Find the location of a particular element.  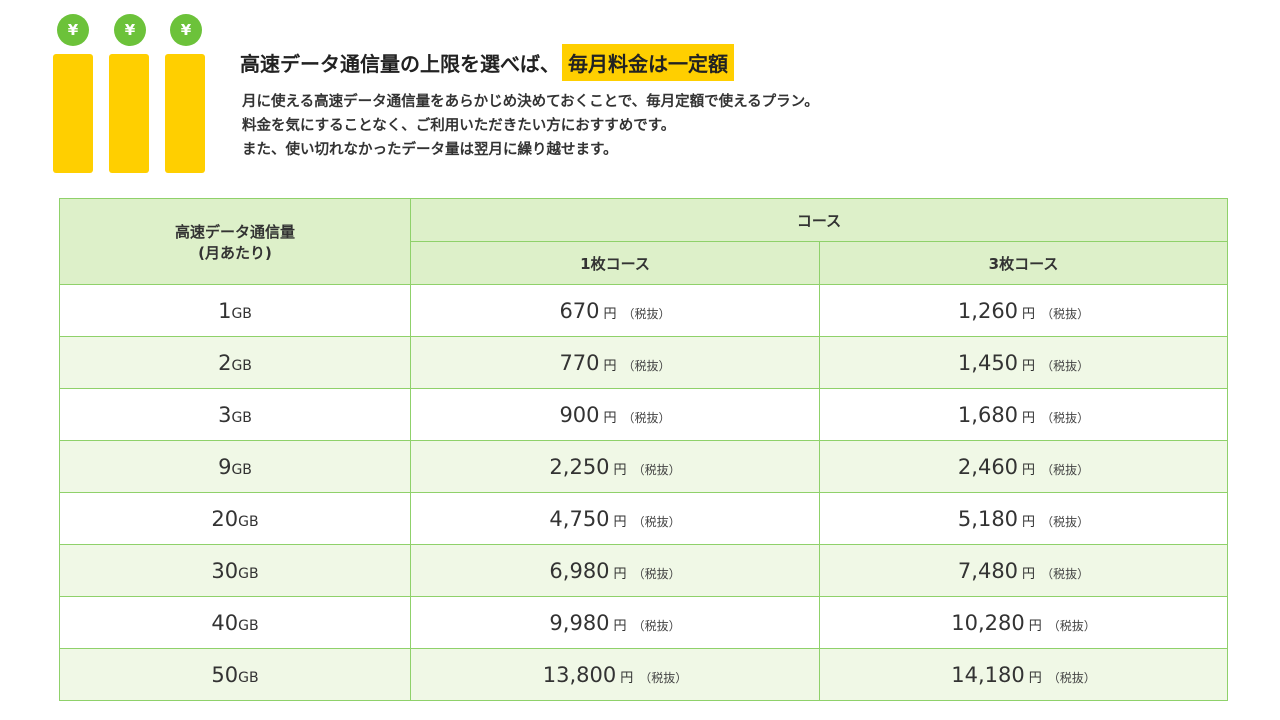

price-value: 1,680 is located at coordinates (988, 414).